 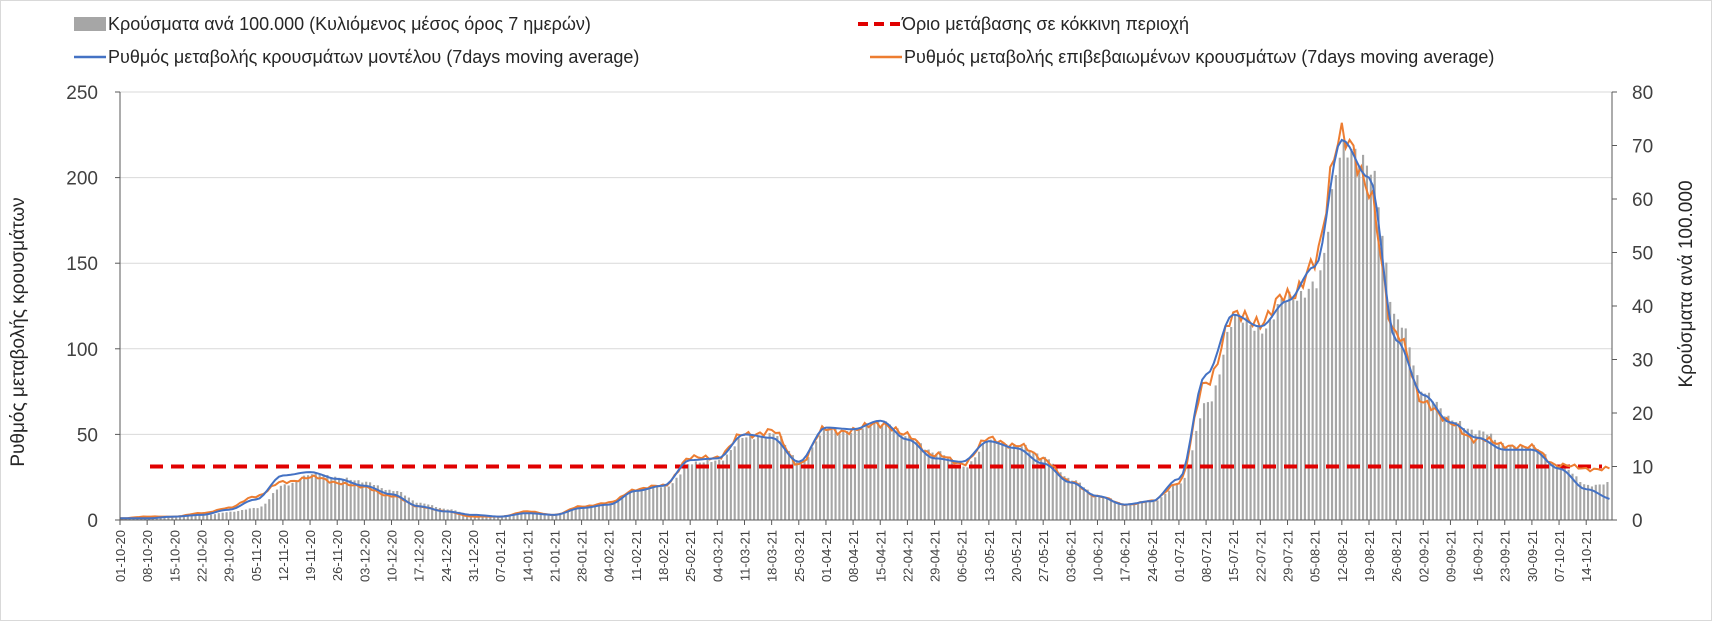 I want to click on y-right-tick-label: 70, so click(x=1642, y=147).